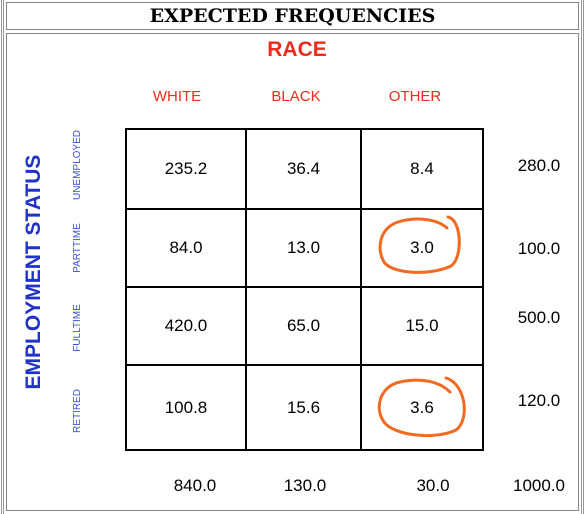 The height and width of the screenshot is (514, 585). I want to click on row-total-parttime: 100.0, so click(539, 248).